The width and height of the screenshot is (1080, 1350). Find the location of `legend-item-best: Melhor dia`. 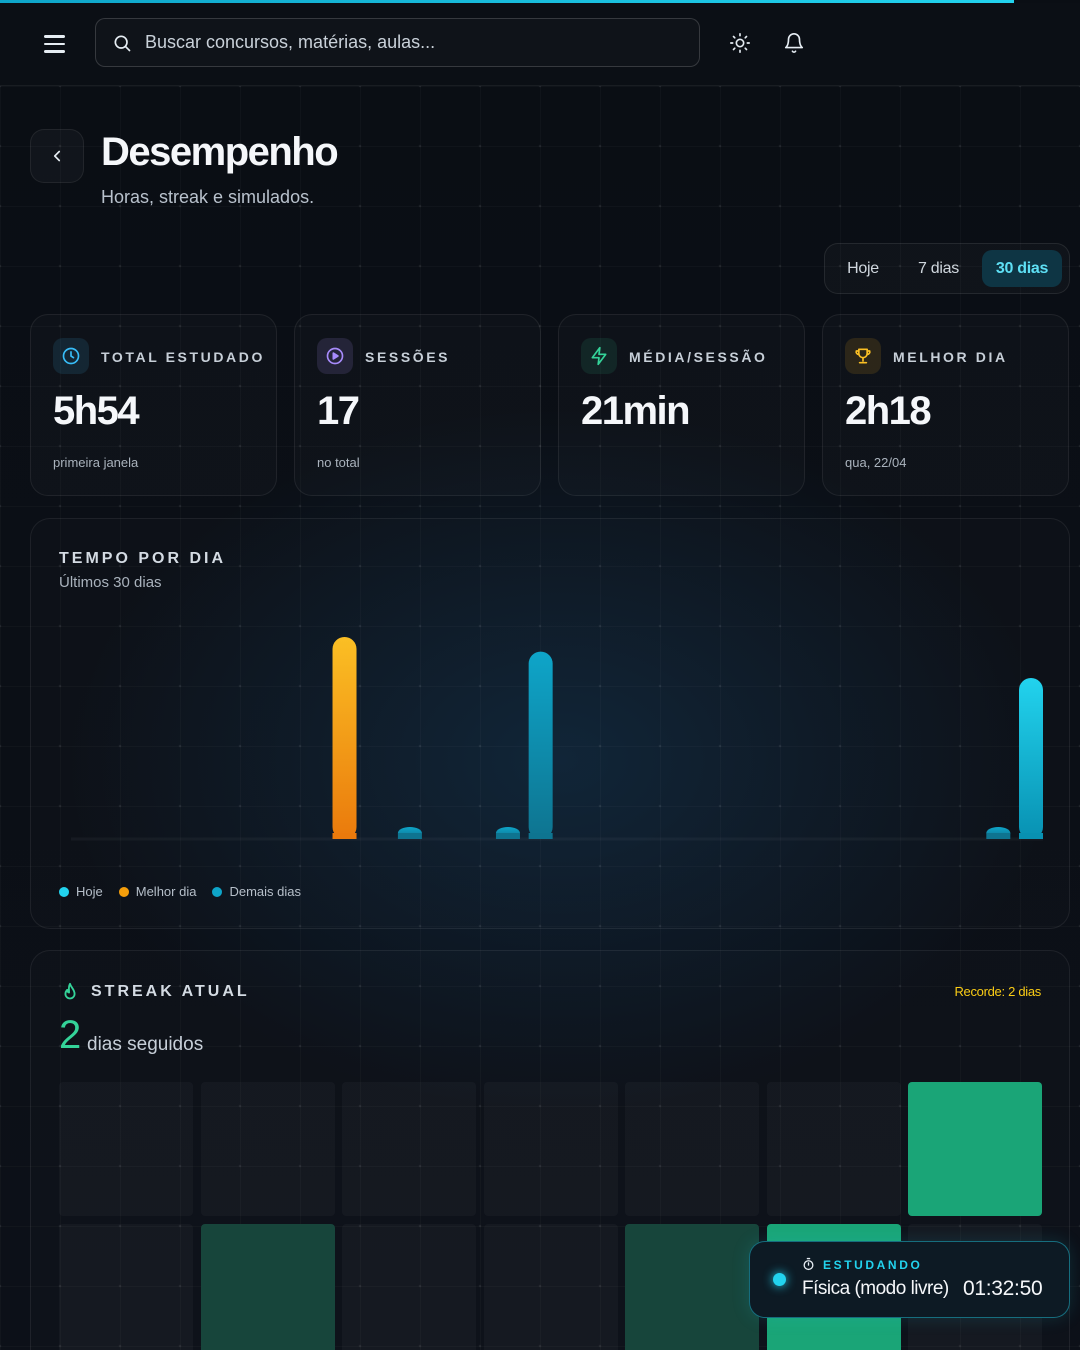

legend-item-best: Melhor dia is located at coordinates (157, 891).